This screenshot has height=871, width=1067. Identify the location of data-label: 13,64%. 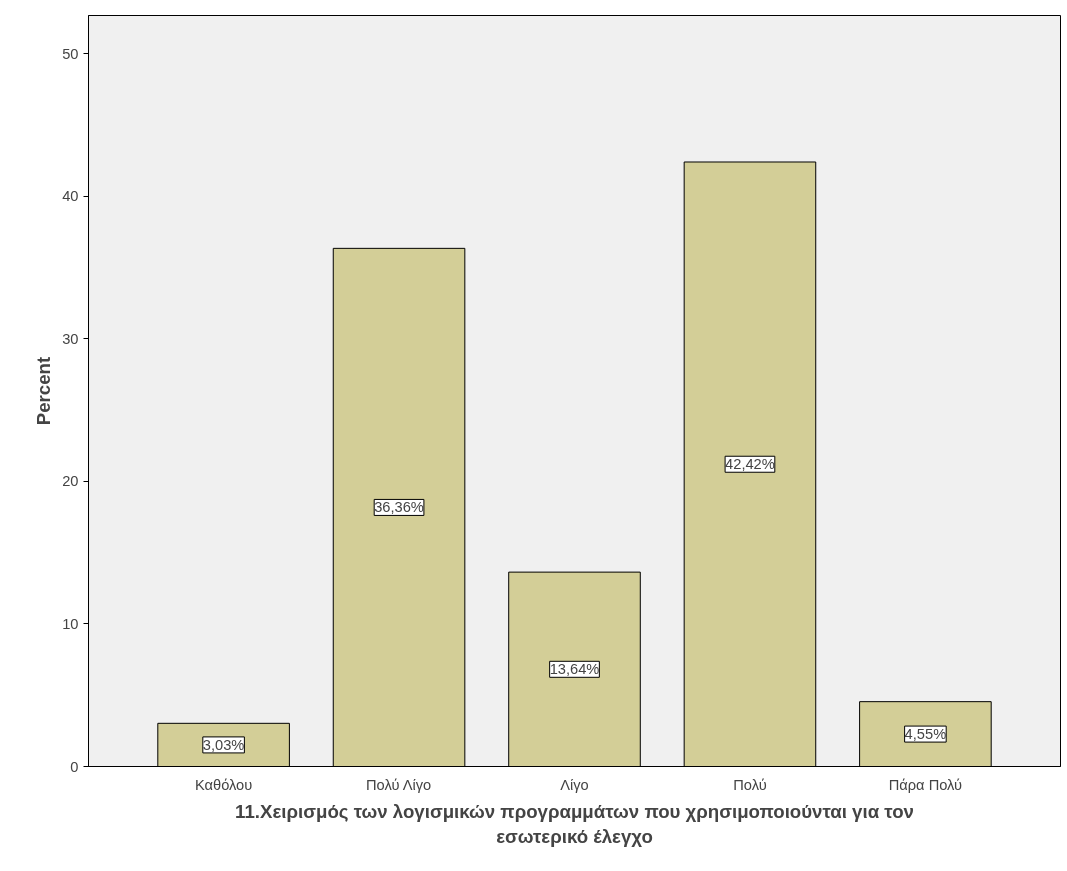
(574, 669).